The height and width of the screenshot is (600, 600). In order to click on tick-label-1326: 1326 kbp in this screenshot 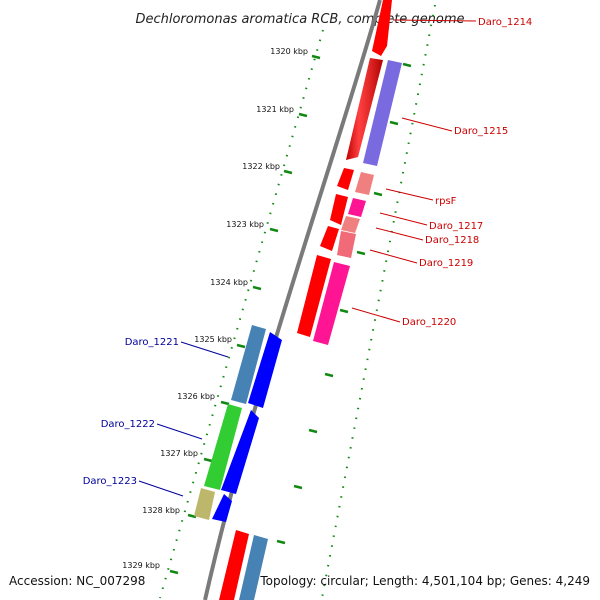, I will do `click(196, 396)`.